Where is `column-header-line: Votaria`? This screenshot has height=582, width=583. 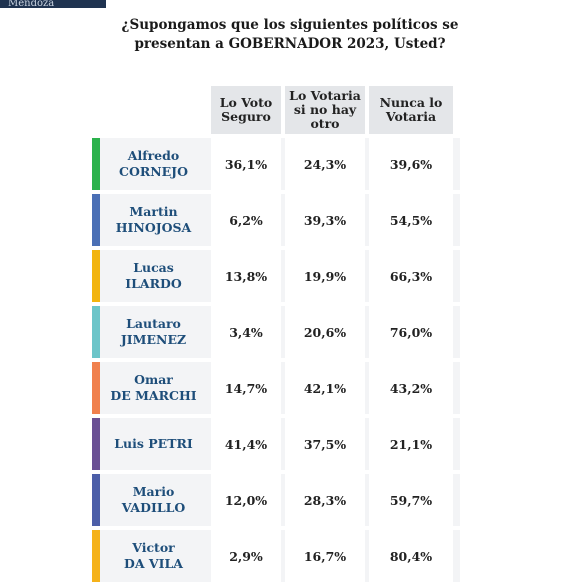
column-header-line: Votaria is located at coordinates (411, 116).